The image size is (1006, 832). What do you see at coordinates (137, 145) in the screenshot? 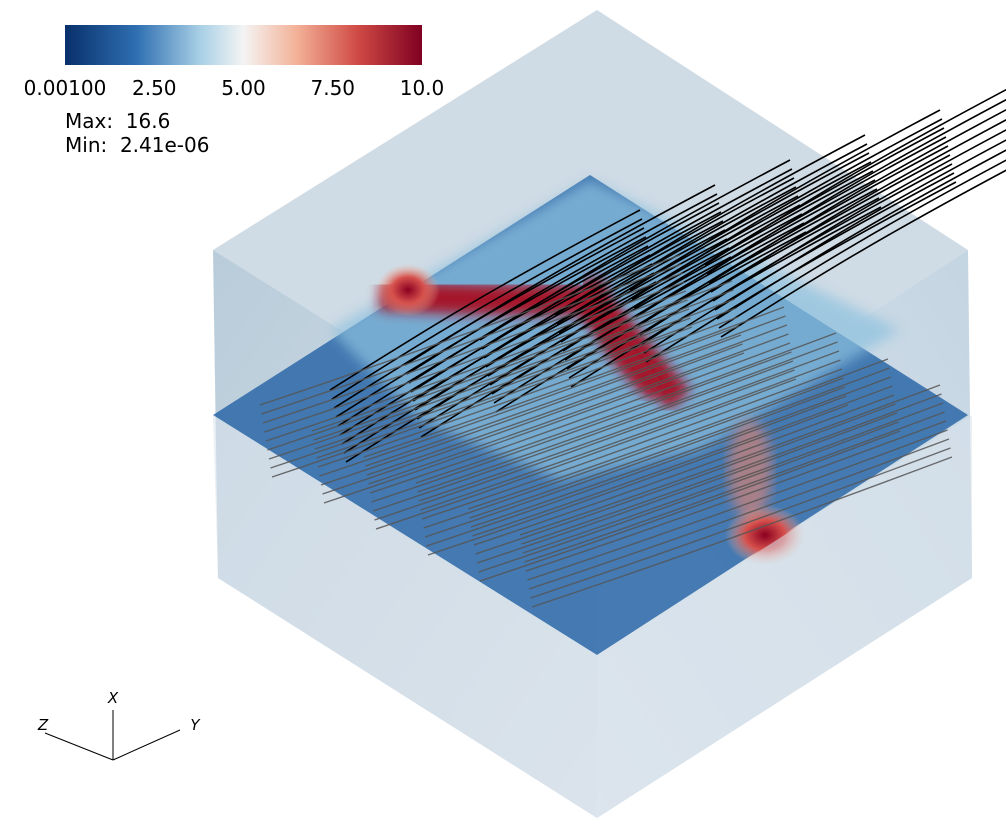
I see `min-label: Min: 2.41e-06` at bounding box center [137, 145].